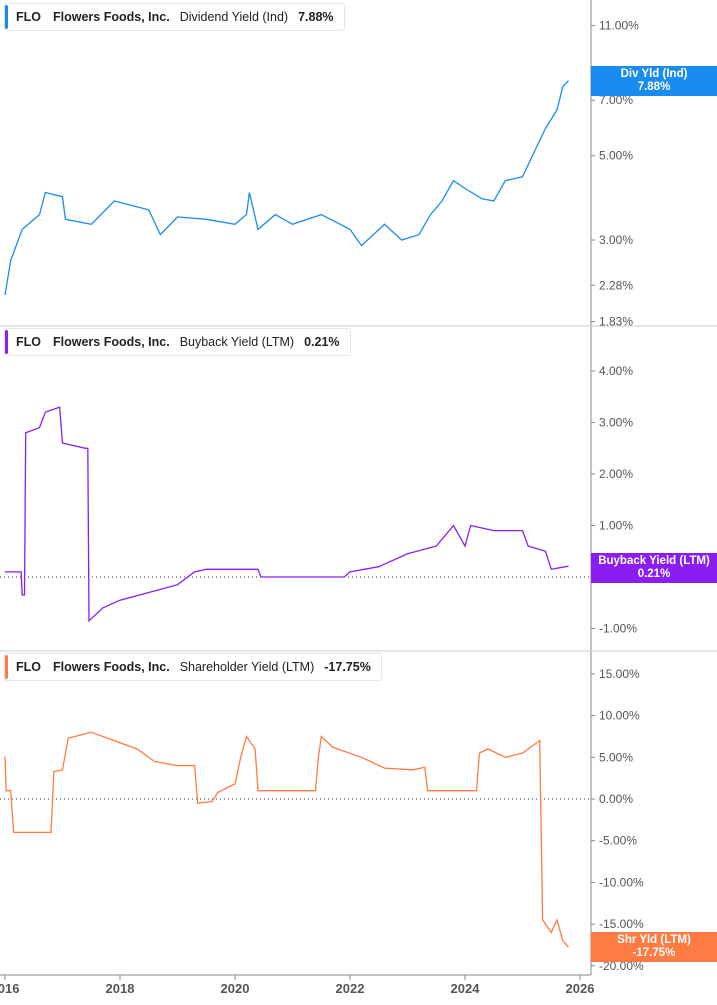 Image resolution: width=717 pixels, height=1005 pixels. Describe the element at coordinates (235, 988) in the screenshot. I see `x-tick-label: 2020` at that location.